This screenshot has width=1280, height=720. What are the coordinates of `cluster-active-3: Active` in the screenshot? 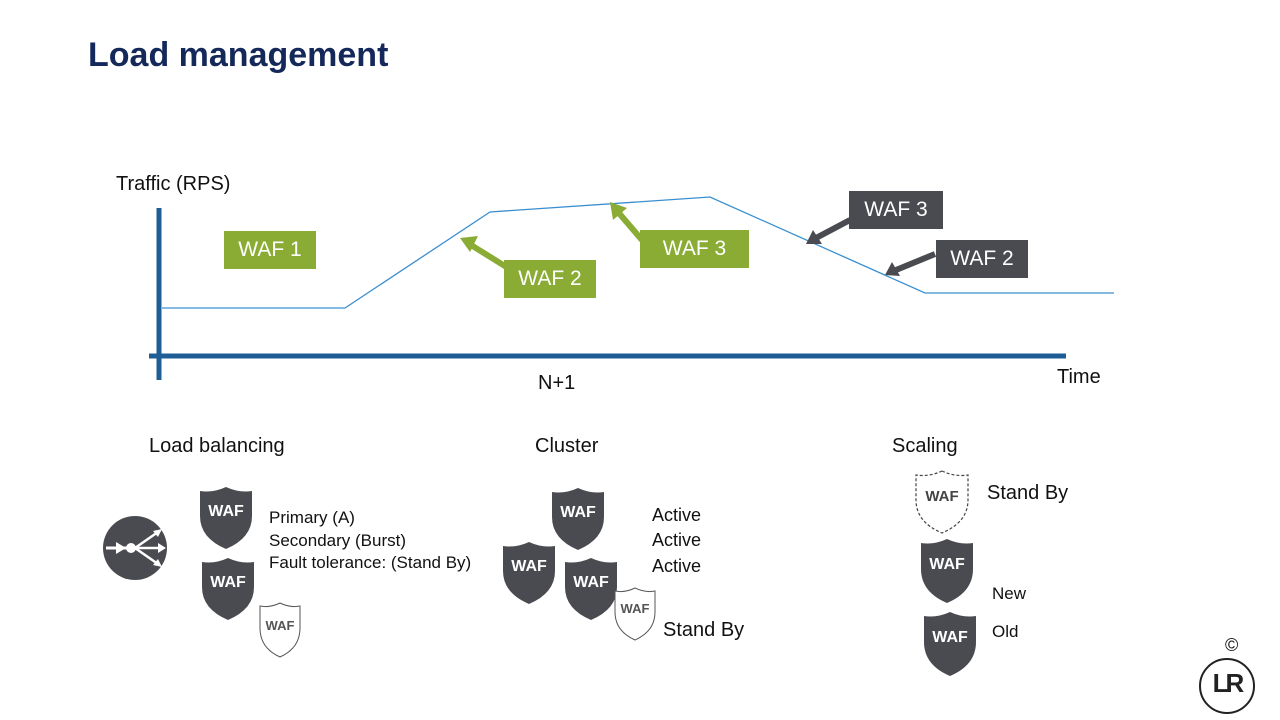 It's located at (677, 566).